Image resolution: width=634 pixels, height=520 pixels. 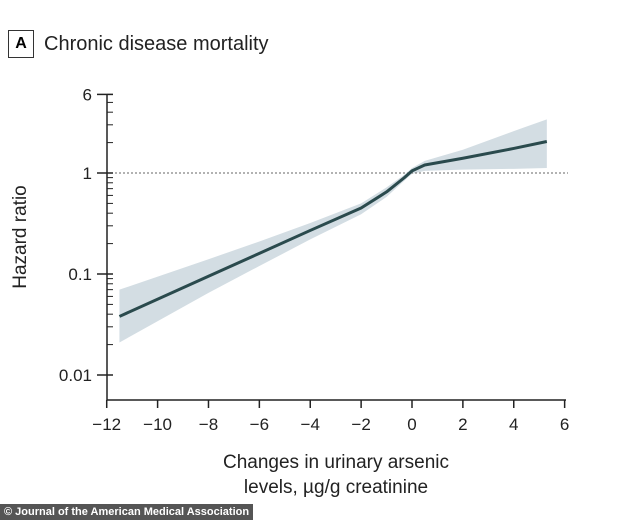 I want to click on x-tick-label: −4, so click(x=310, y=424).